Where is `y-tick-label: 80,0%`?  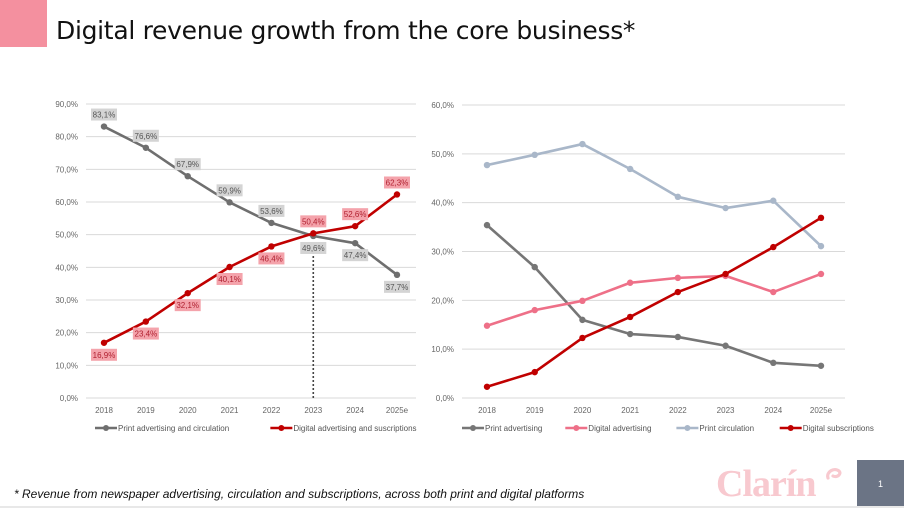 y-tick-label: 80,0% is located at coordinates (66, 137).